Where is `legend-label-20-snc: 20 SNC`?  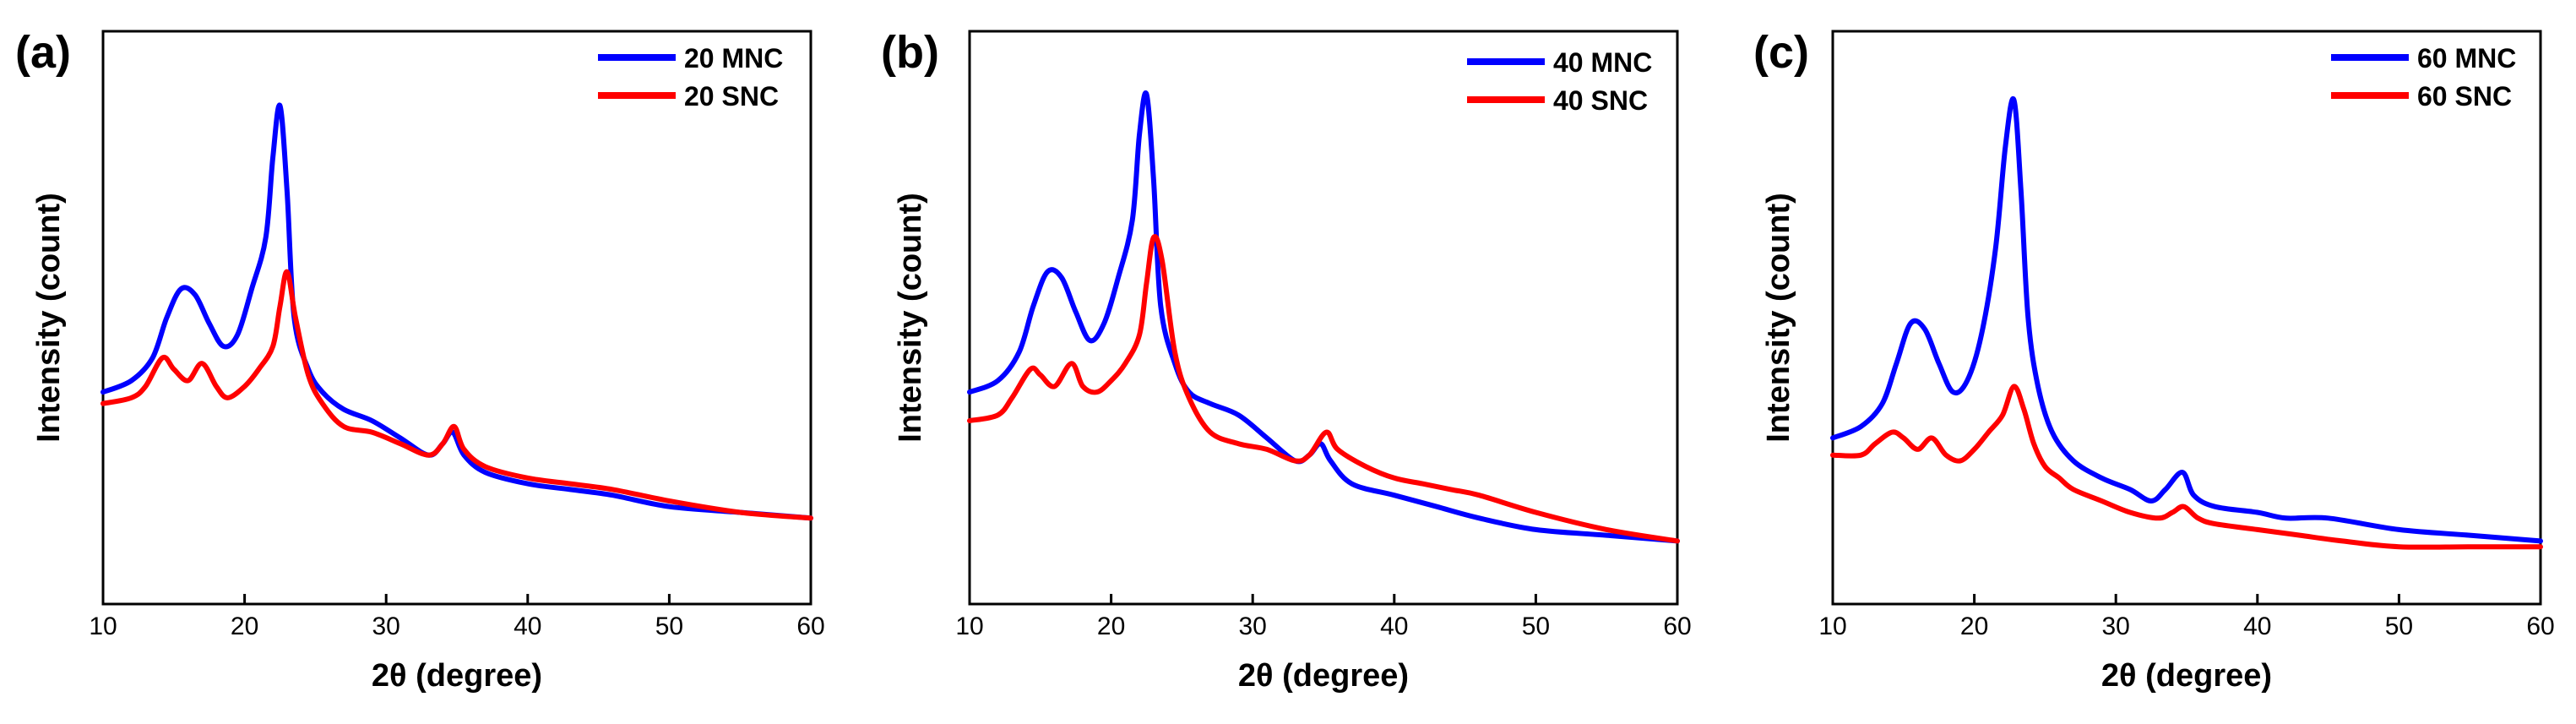
legend-label-20-snc: 20 SNC is located at coordinates (731, 96).